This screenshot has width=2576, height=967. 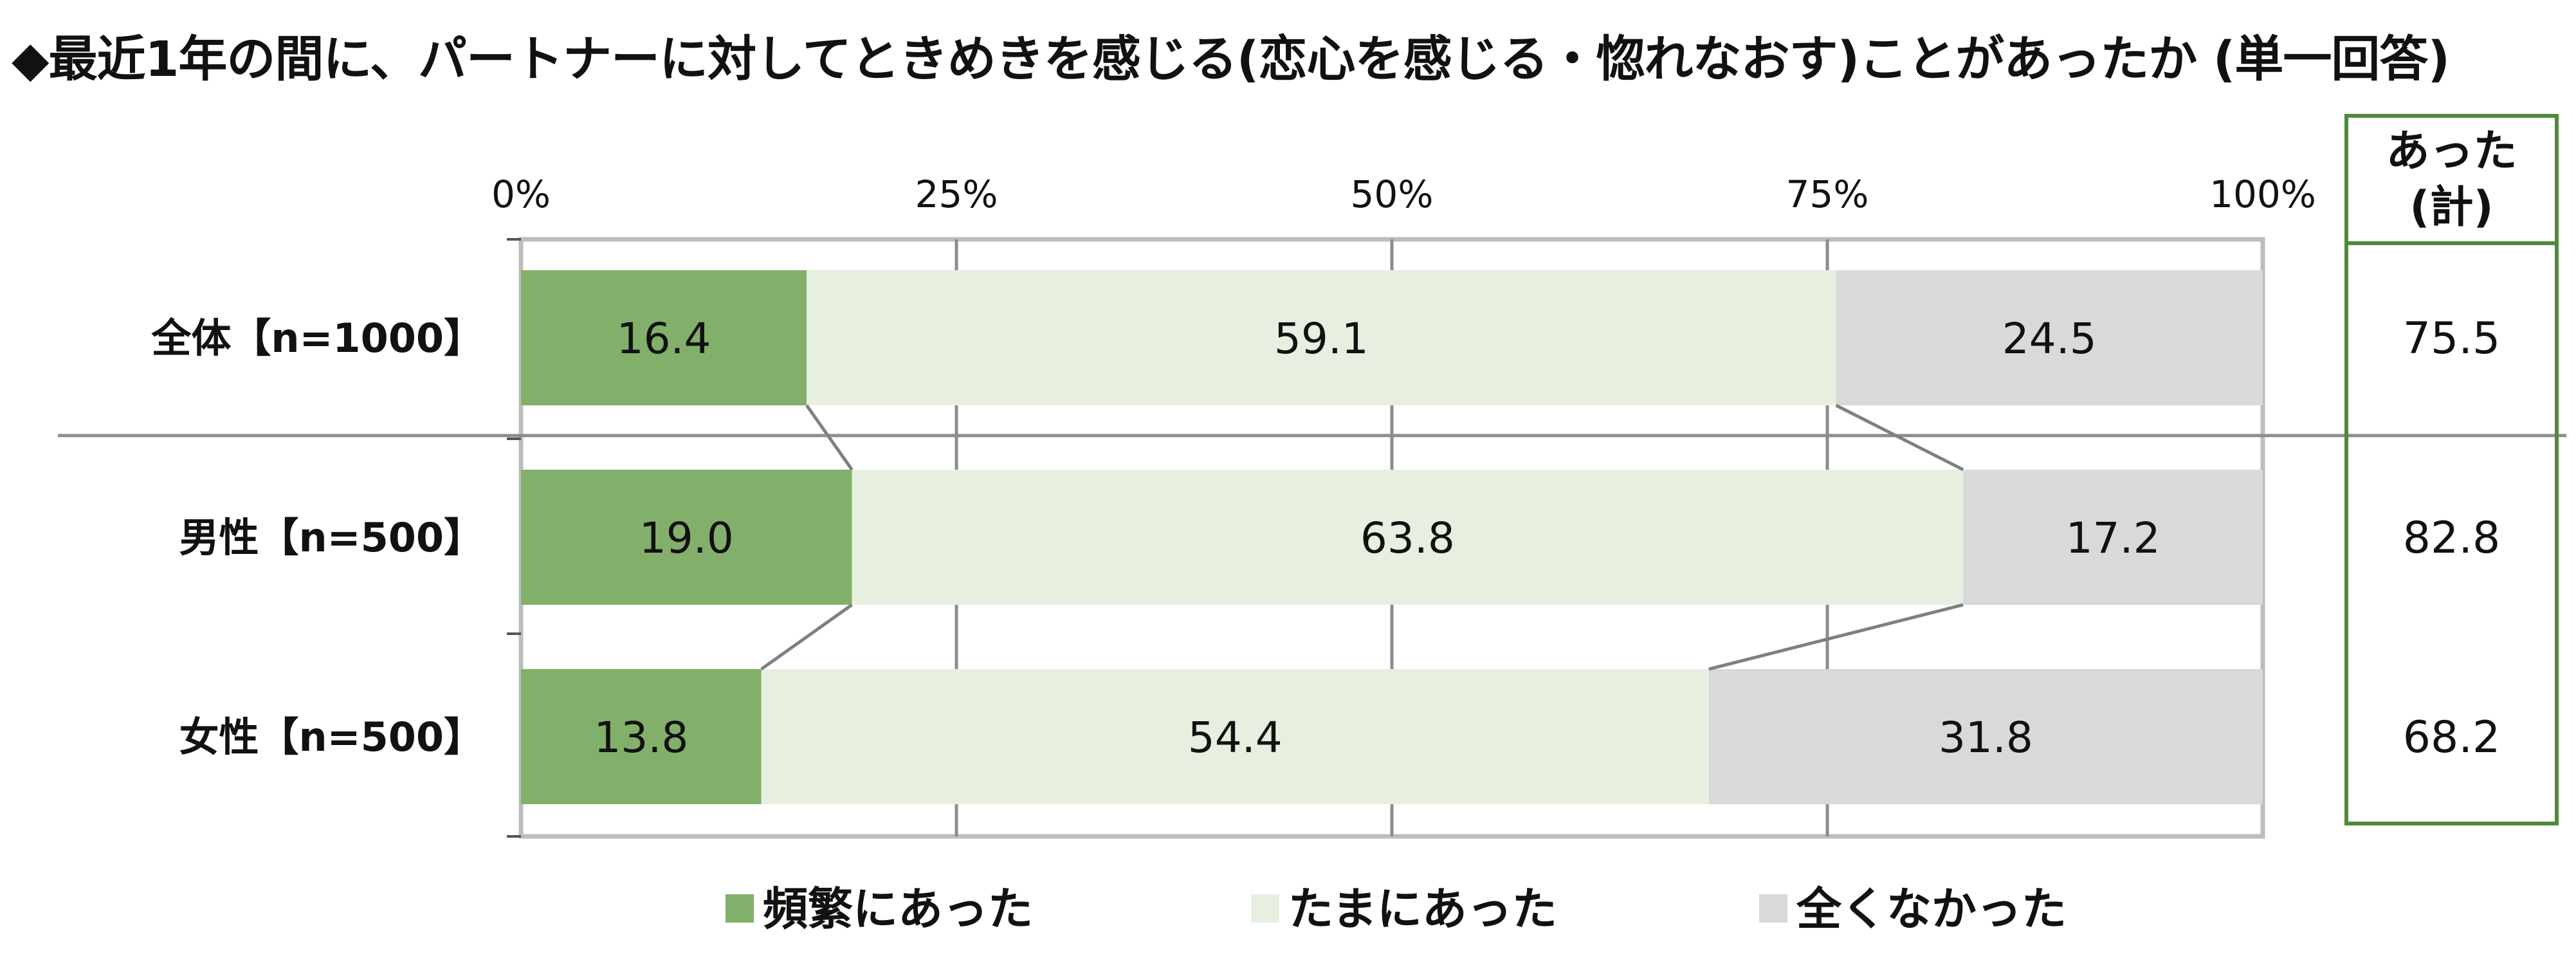 I want to click on legend: 頻繁にあった たまにあった 全くなかった, so click(x=1396, y=909).